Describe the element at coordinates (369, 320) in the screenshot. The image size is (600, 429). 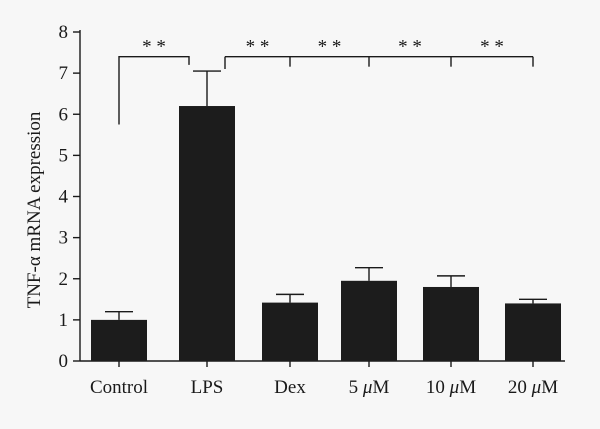
I see `bar-5-um` at that location.